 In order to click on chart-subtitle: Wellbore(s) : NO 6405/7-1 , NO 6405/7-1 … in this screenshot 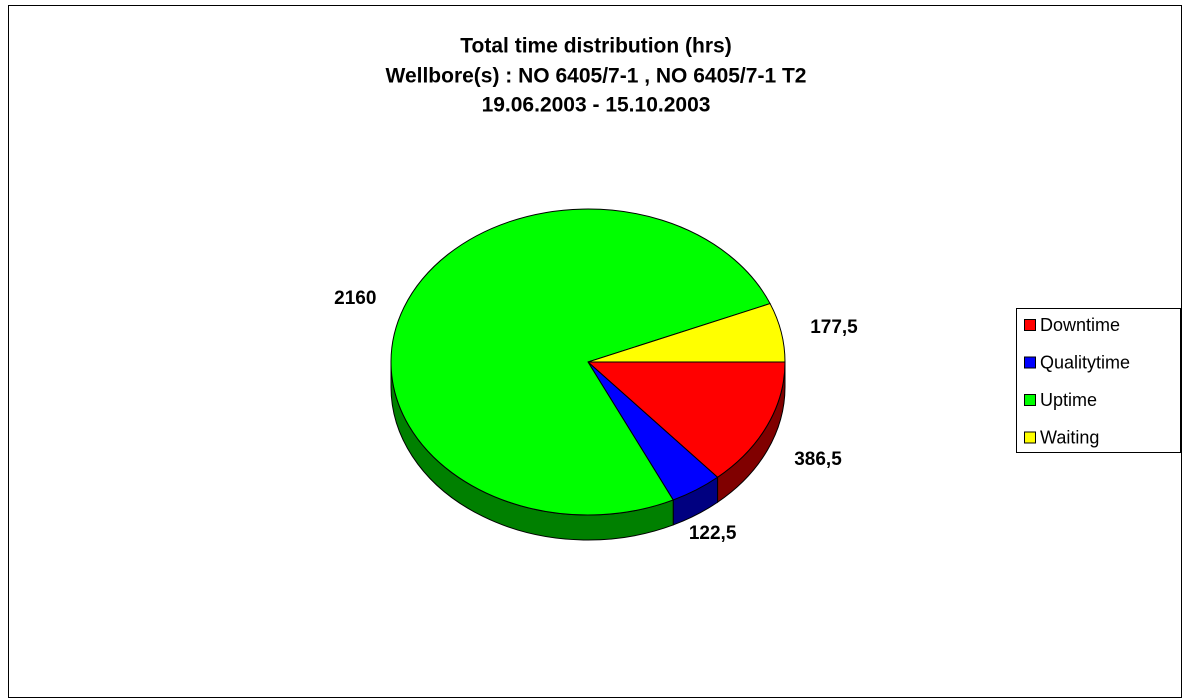, I will do `click(596, 76)`.